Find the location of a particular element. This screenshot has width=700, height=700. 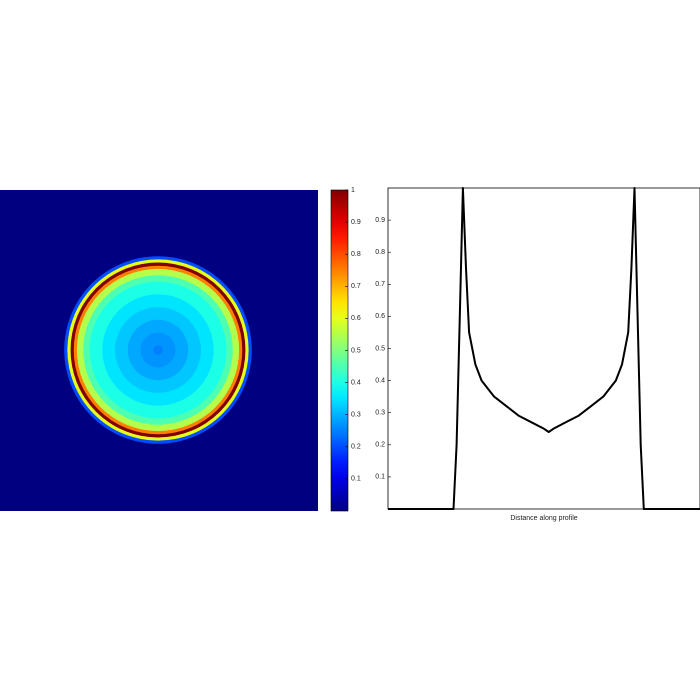

y-tick-label: 0.9 is located at coordinates (380, 220).